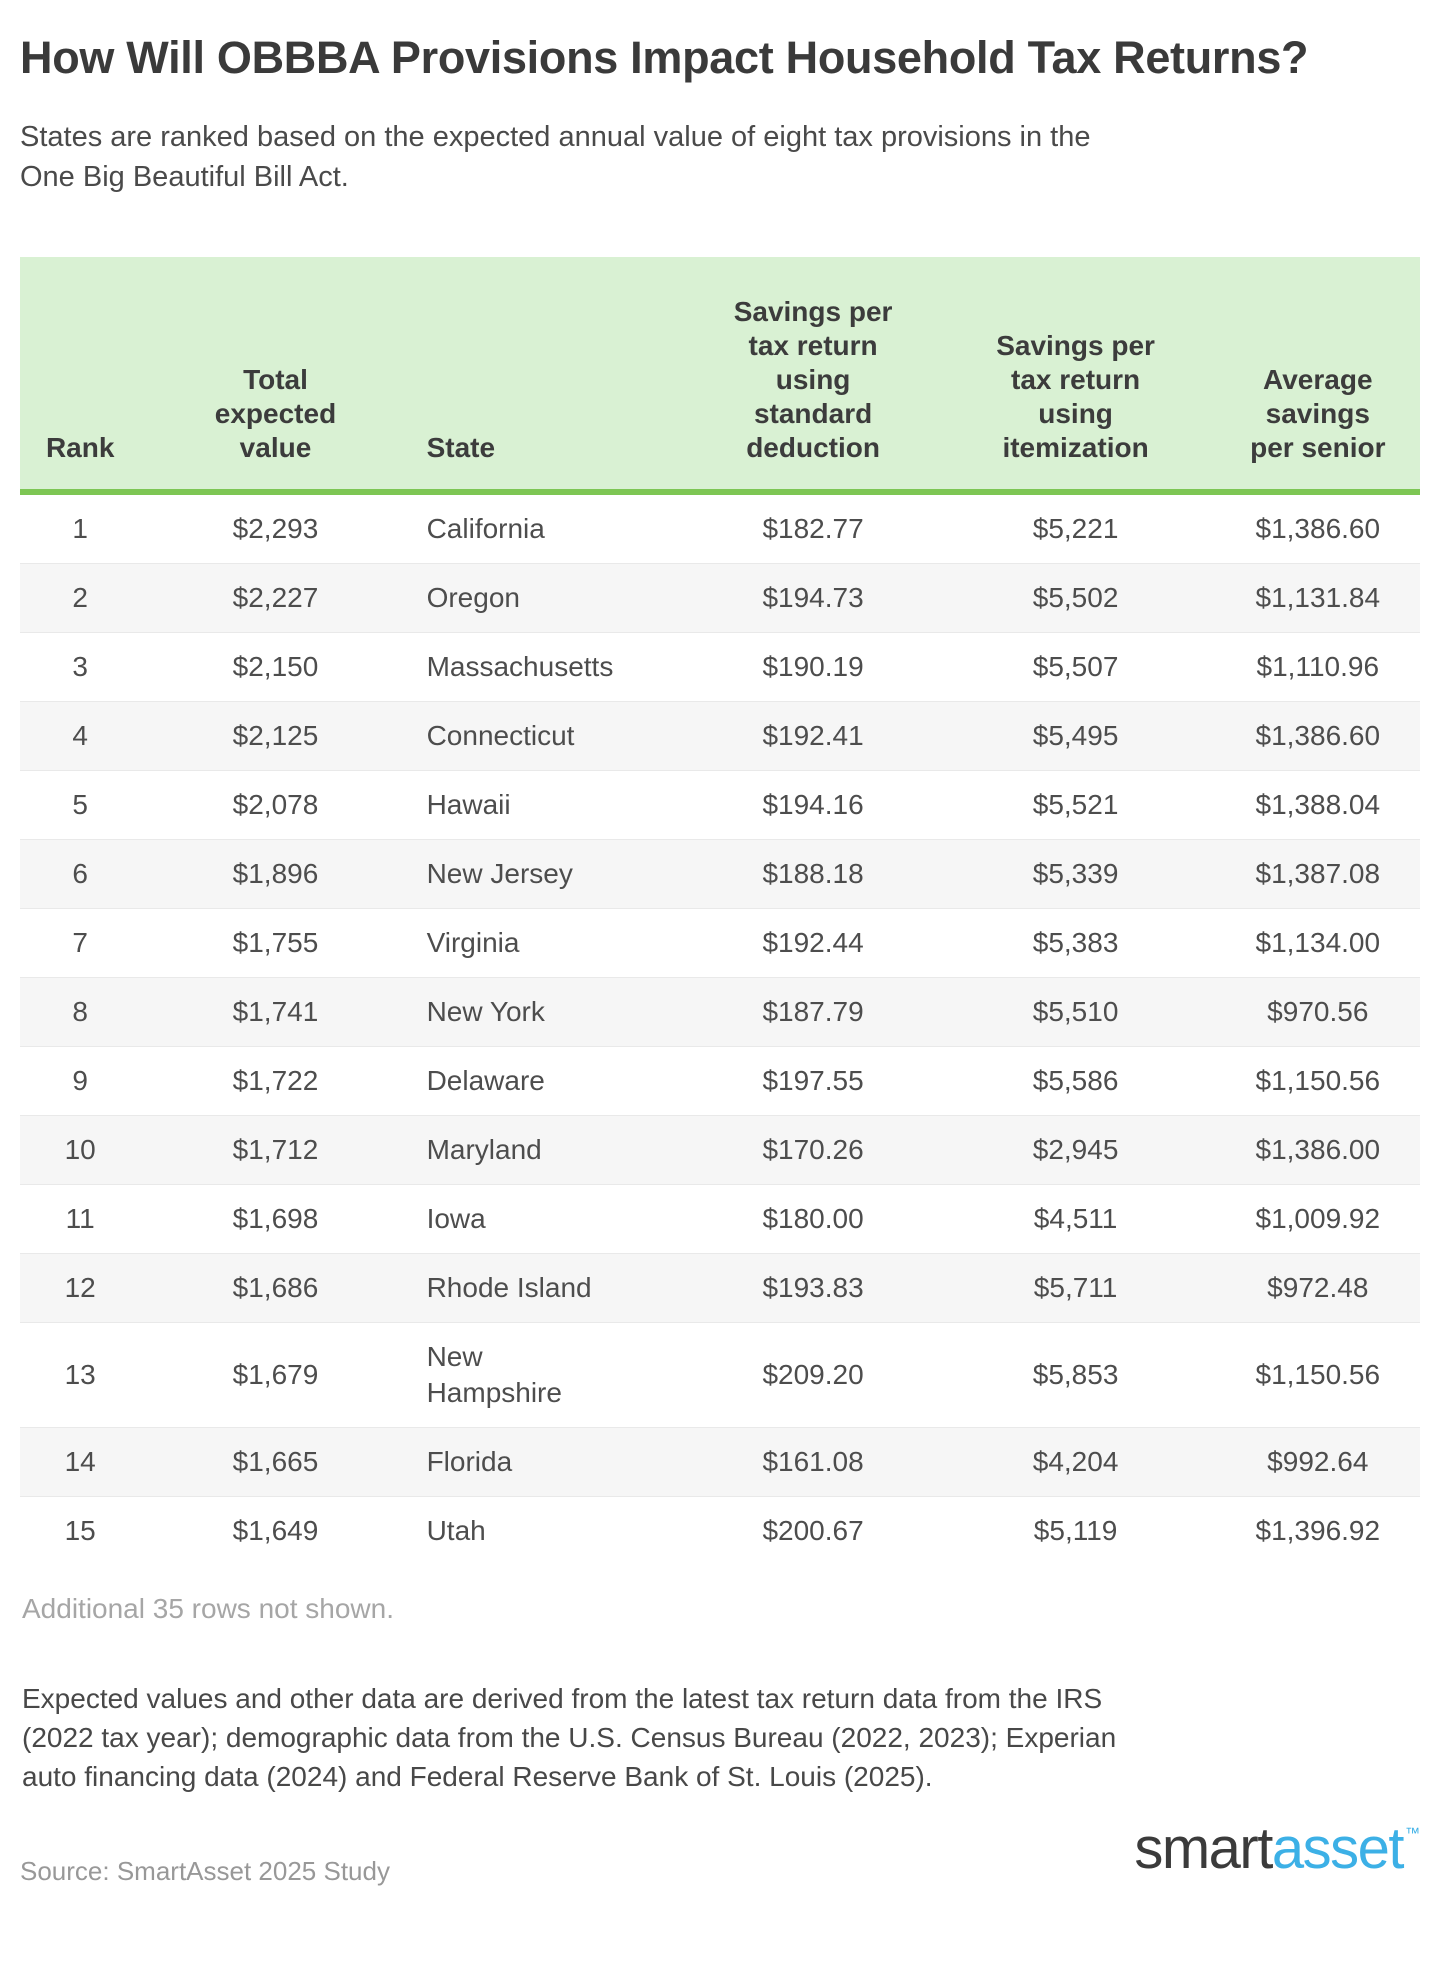  Describe the element at coordinates (550, 1375) in the screenshot. I see `cell-state: New Hampshire` at that location.